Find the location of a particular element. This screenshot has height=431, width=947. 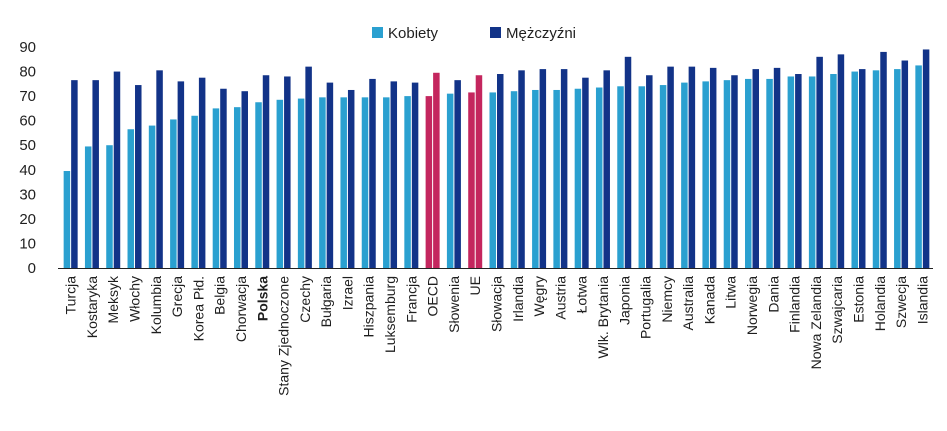

x-category-label: Belgia is located at coordinates (220, 295).